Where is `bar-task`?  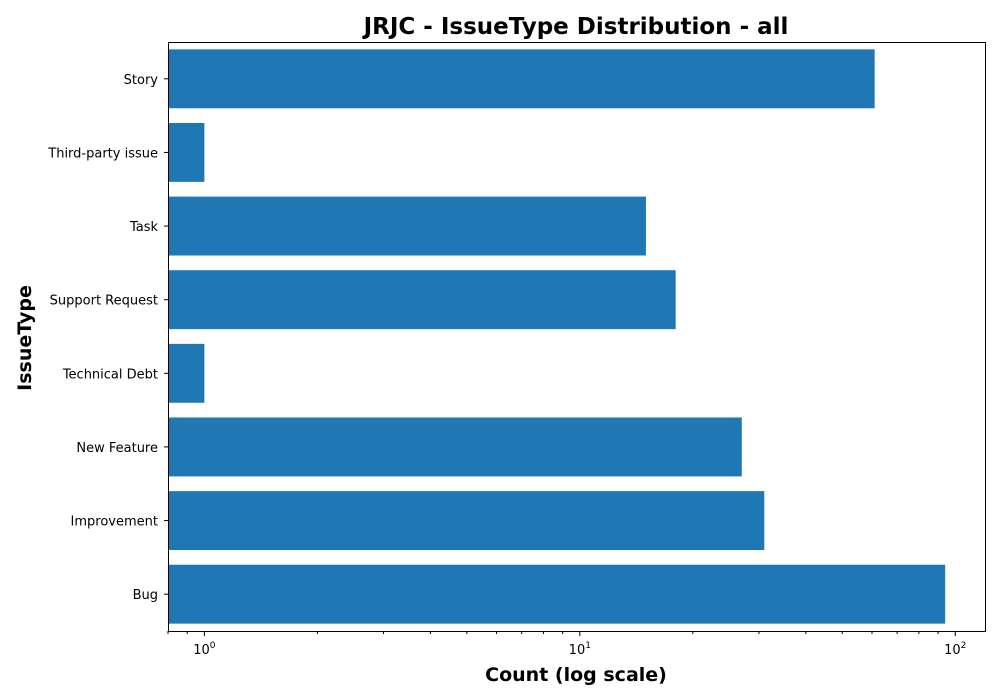
bar-task is located at coordinates (407, 226).